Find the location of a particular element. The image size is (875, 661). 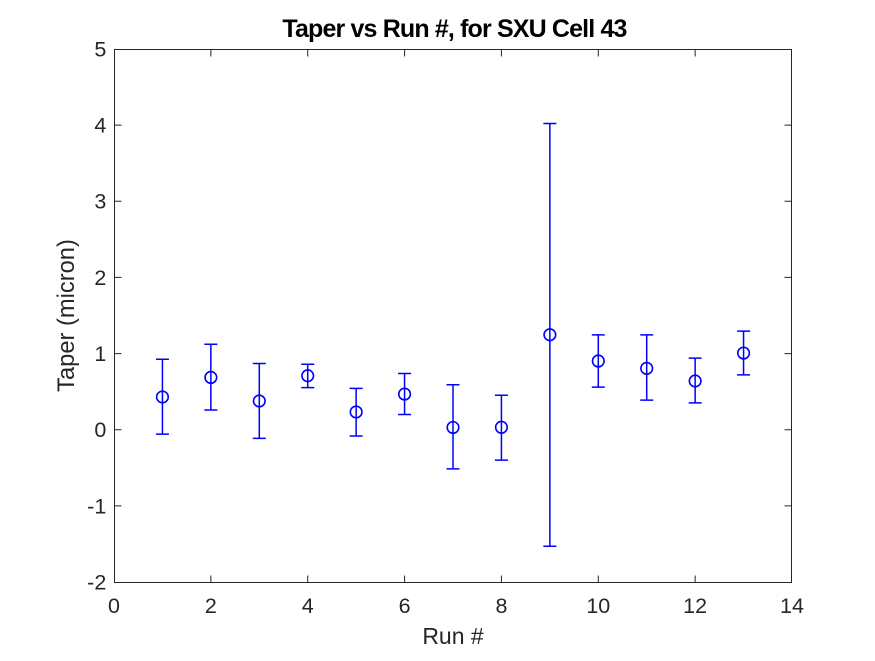

svg-text: 10 is located at coordinates (598, 606).